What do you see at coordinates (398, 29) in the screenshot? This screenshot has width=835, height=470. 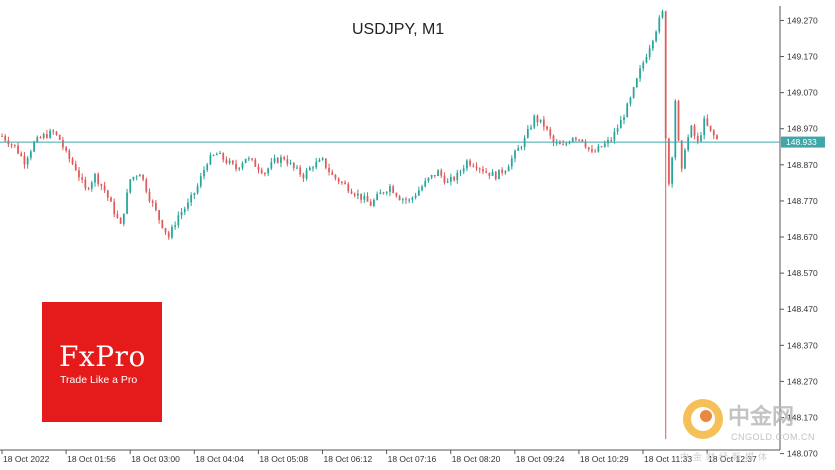 I see `chart-title: USDJPY, M1` at bounding box center [398, 29].